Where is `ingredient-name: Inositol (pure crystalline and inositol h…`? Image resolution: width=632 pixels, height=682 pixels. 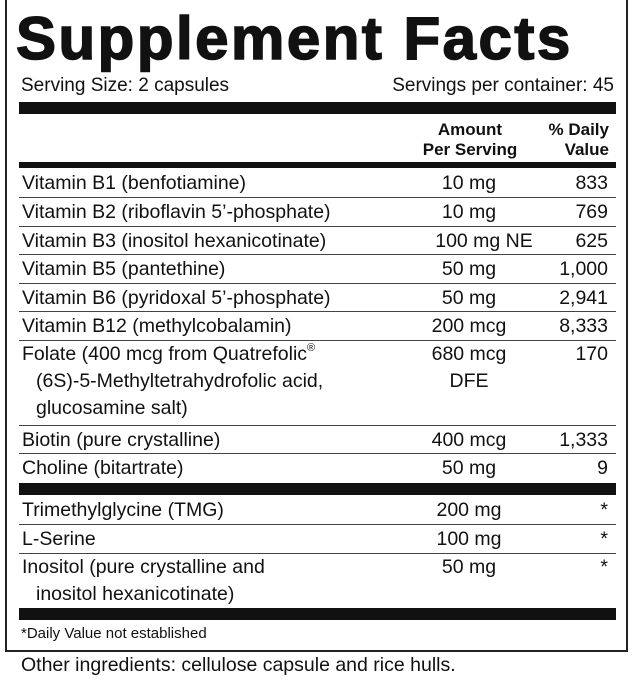 ingredient-name: Inositol (pure crystalline and inositol h… is located at coordinates (143, 581).